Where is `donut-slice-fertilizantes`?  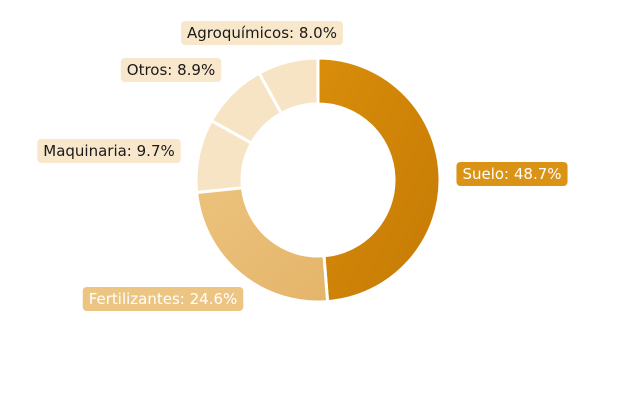
donut-slice-fertilizantes is located at coordinates (262, 245).